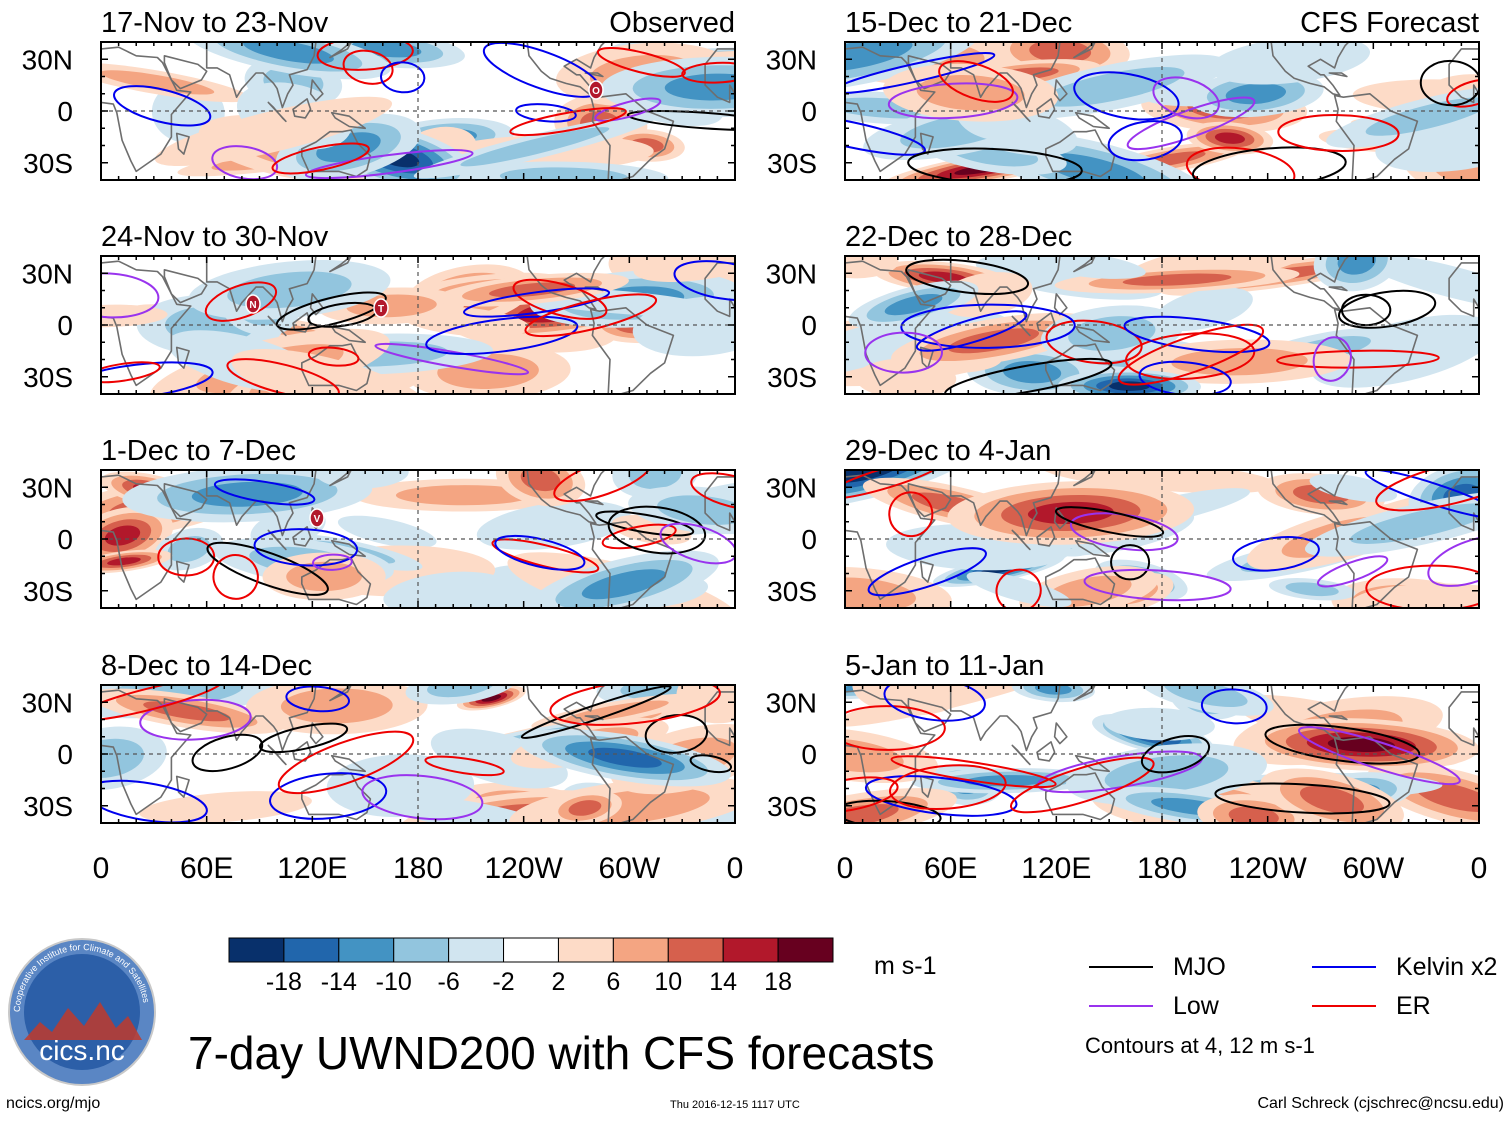  I want to click on x-tick-label: 180, so click(418, 868).